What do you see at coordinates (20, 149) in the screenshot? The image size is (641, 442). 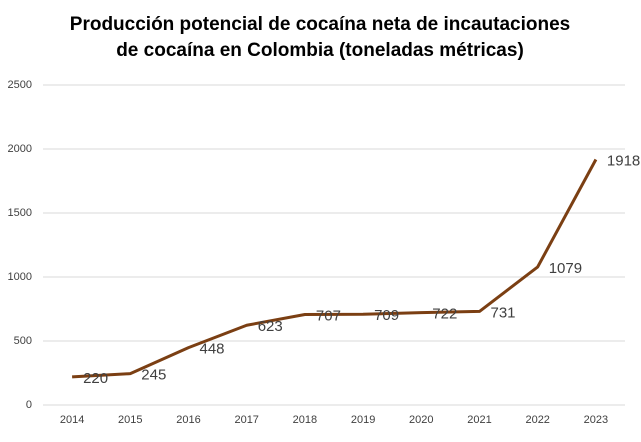 I see `y-tick-label: 2000` at bounding box center [20, 149].